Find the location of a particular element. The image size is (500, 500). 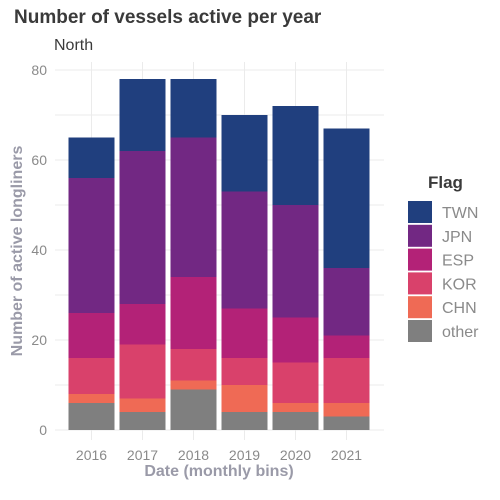

bar-segment-twn-2021 is located at coordinates (347, 199).